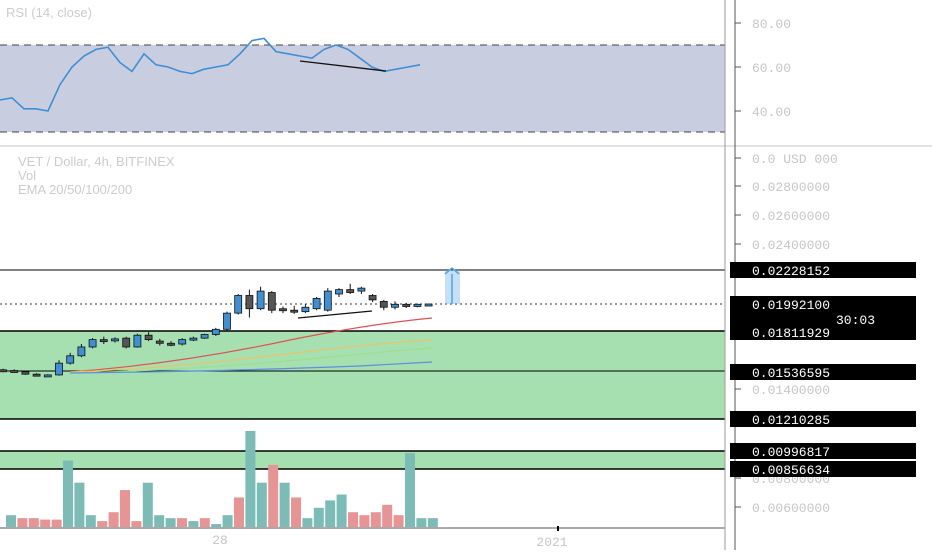 This screenshot has height=555, width=932. What do you see at coordinates (795, 159) in the screenshot?
I see `price-axis-label: 0.0 USD 000` at bounding box center [795, 159].